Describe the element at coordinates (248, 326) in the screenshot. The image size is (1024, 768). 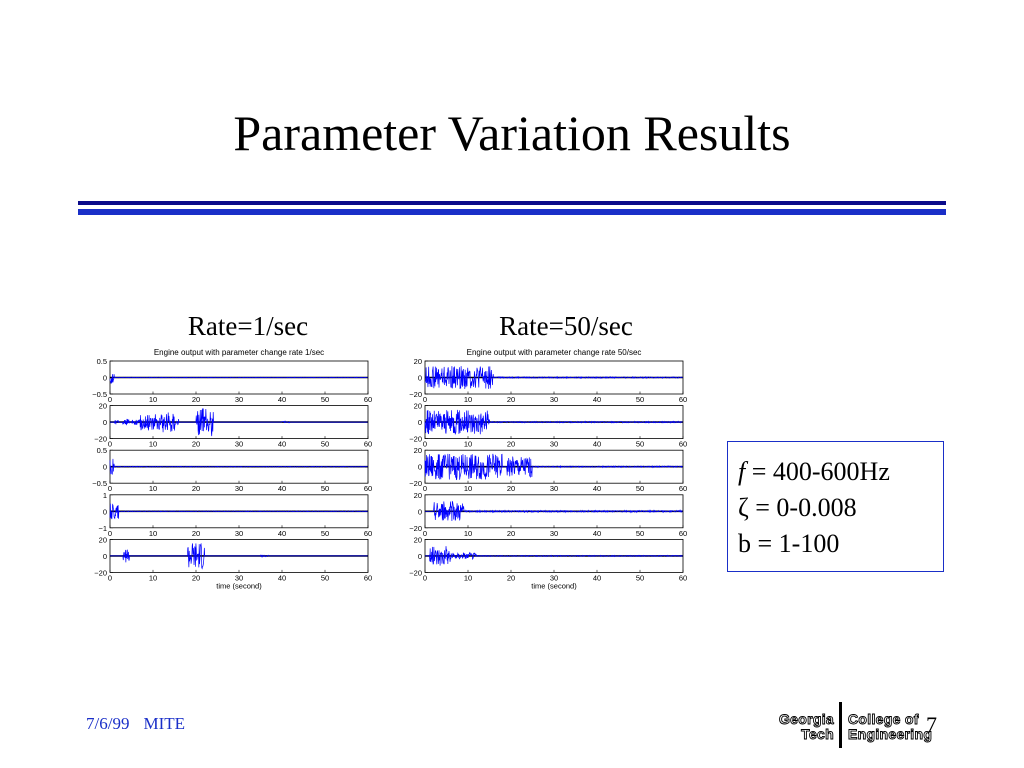
I see `heading-rate-1: Rate=1/sec` at that location.